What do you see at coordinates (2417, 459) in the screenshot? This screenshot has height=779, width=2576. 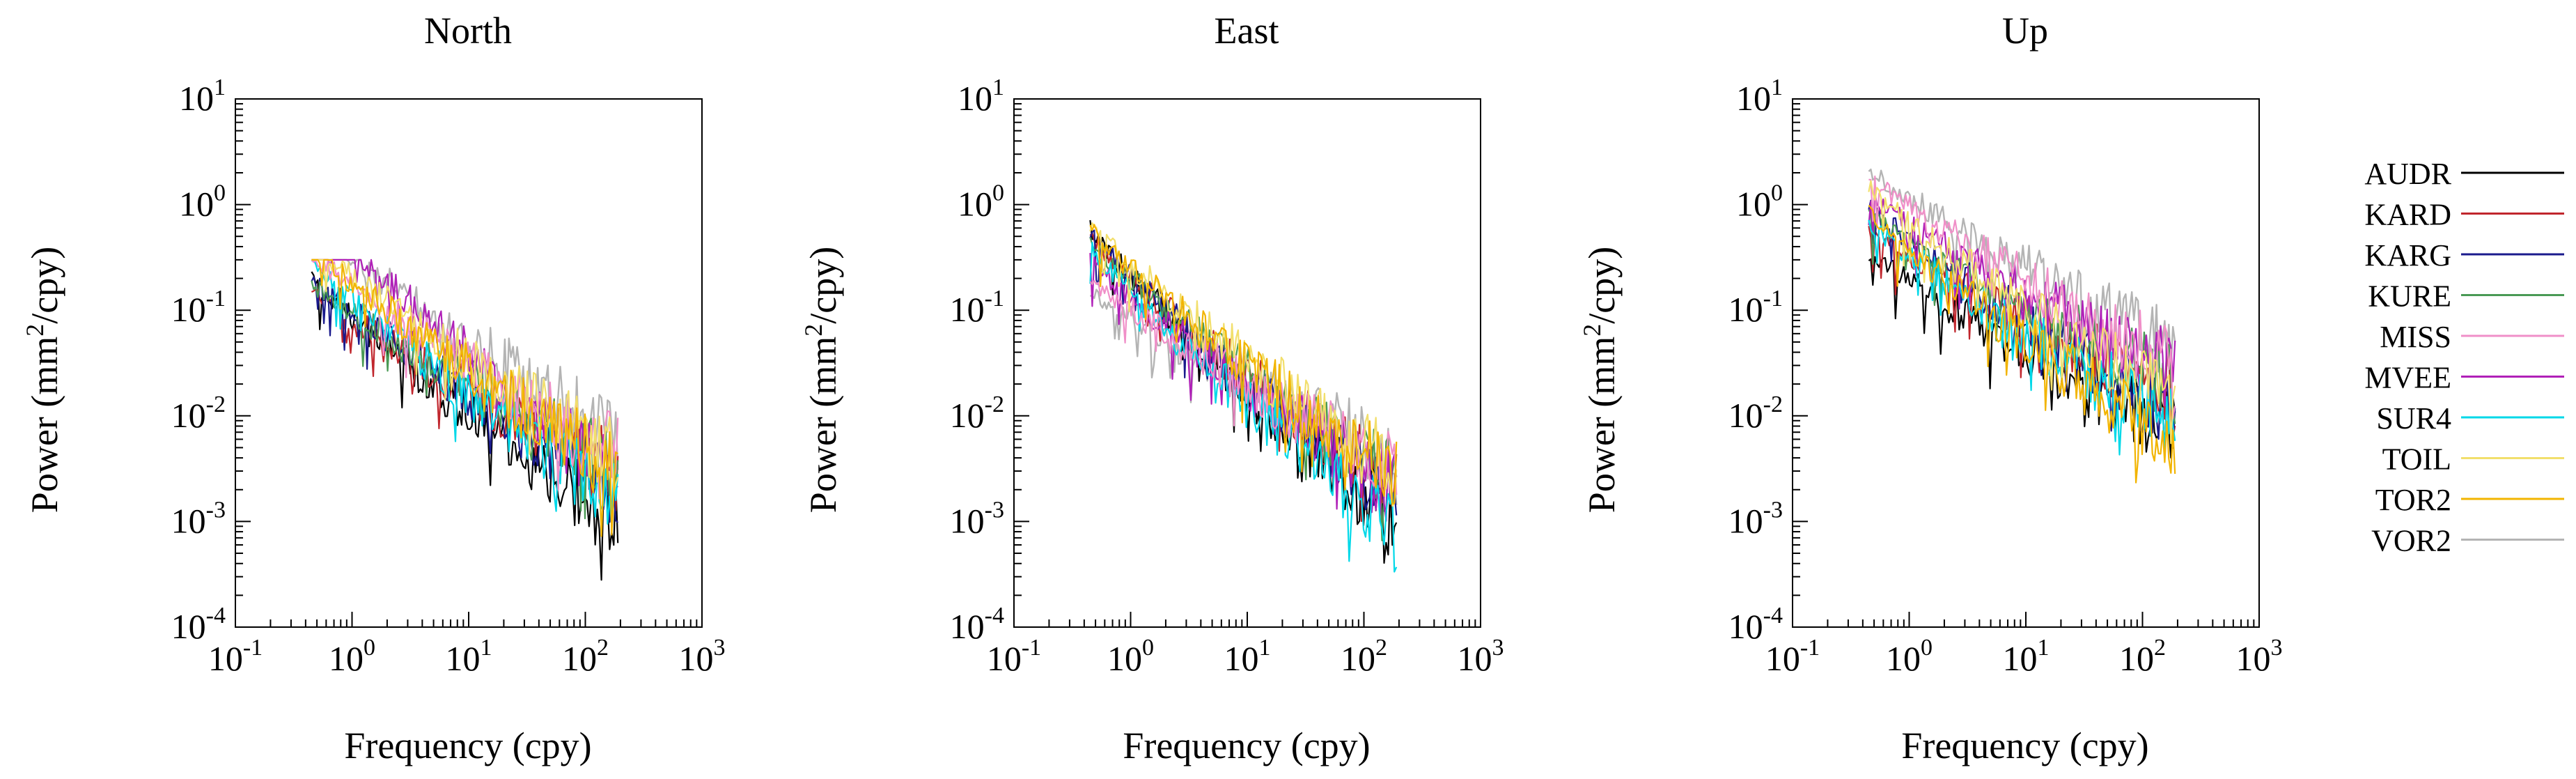 I see `legend-label-toil: TOIL` at bounding box center [2417, 459].